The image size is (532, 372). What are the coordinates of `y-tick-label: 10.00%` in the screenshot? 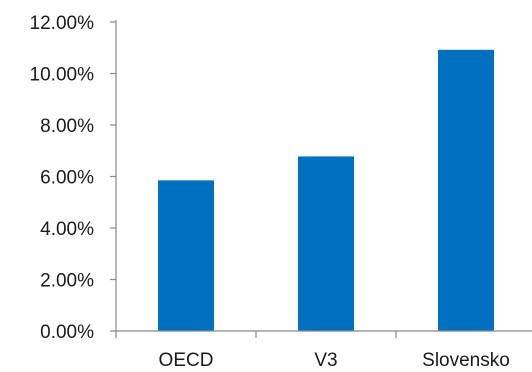 It's located at (62, 75).